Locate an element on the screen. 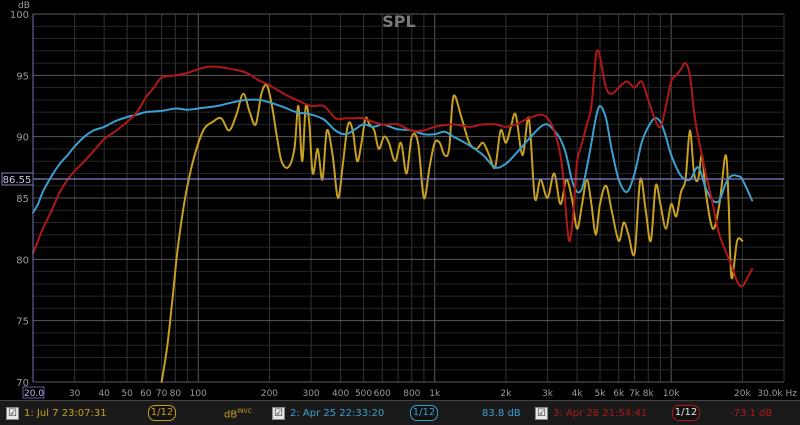  x-tick-label: 1k is located at coordinates (435, 394).